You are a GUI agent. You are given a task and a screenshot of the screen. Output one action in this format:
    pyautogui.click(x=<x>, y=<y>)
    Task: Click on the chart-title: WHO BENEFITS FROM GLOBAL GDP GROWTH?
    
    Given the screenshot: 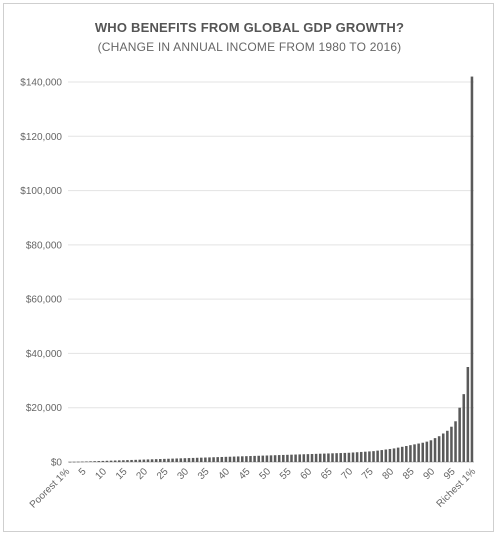 What is the action you would take?
    pyautogui.click(x=249, y=27)
    